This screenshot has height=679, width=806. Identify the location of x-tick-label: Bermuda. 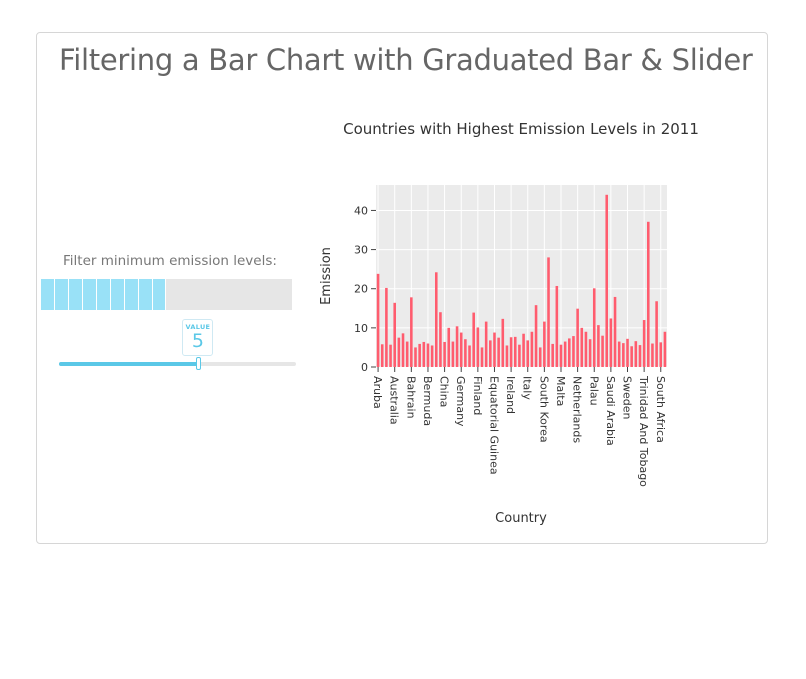
(427, 401).